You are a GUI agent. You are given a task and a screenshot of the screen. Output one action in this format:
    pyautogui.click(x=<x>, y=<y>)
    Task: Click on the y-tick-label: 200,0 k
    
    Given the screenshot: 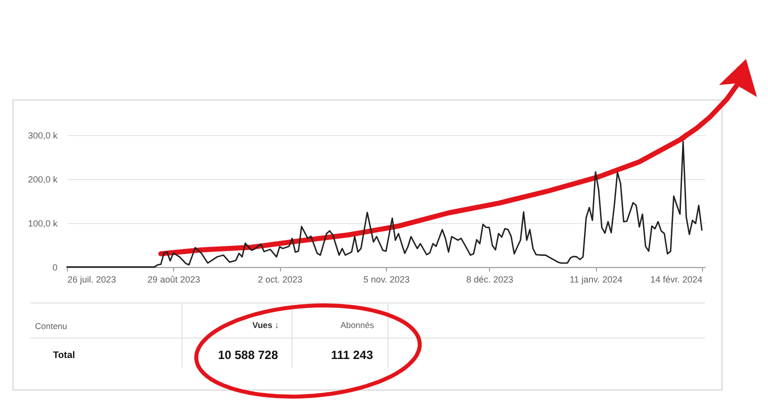 What is the action you would take?
    pyautogui.click(x=43, y=179)
    